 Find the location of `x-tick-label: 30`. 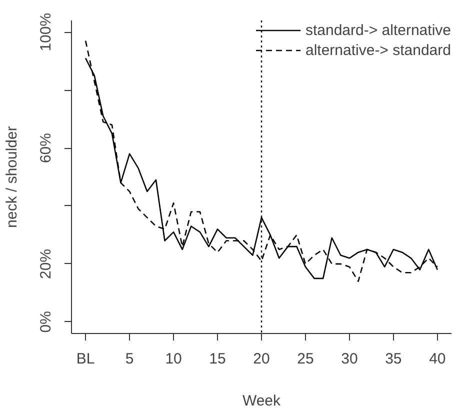

x-tick-label: 30 is located at coordinates (349, 359).